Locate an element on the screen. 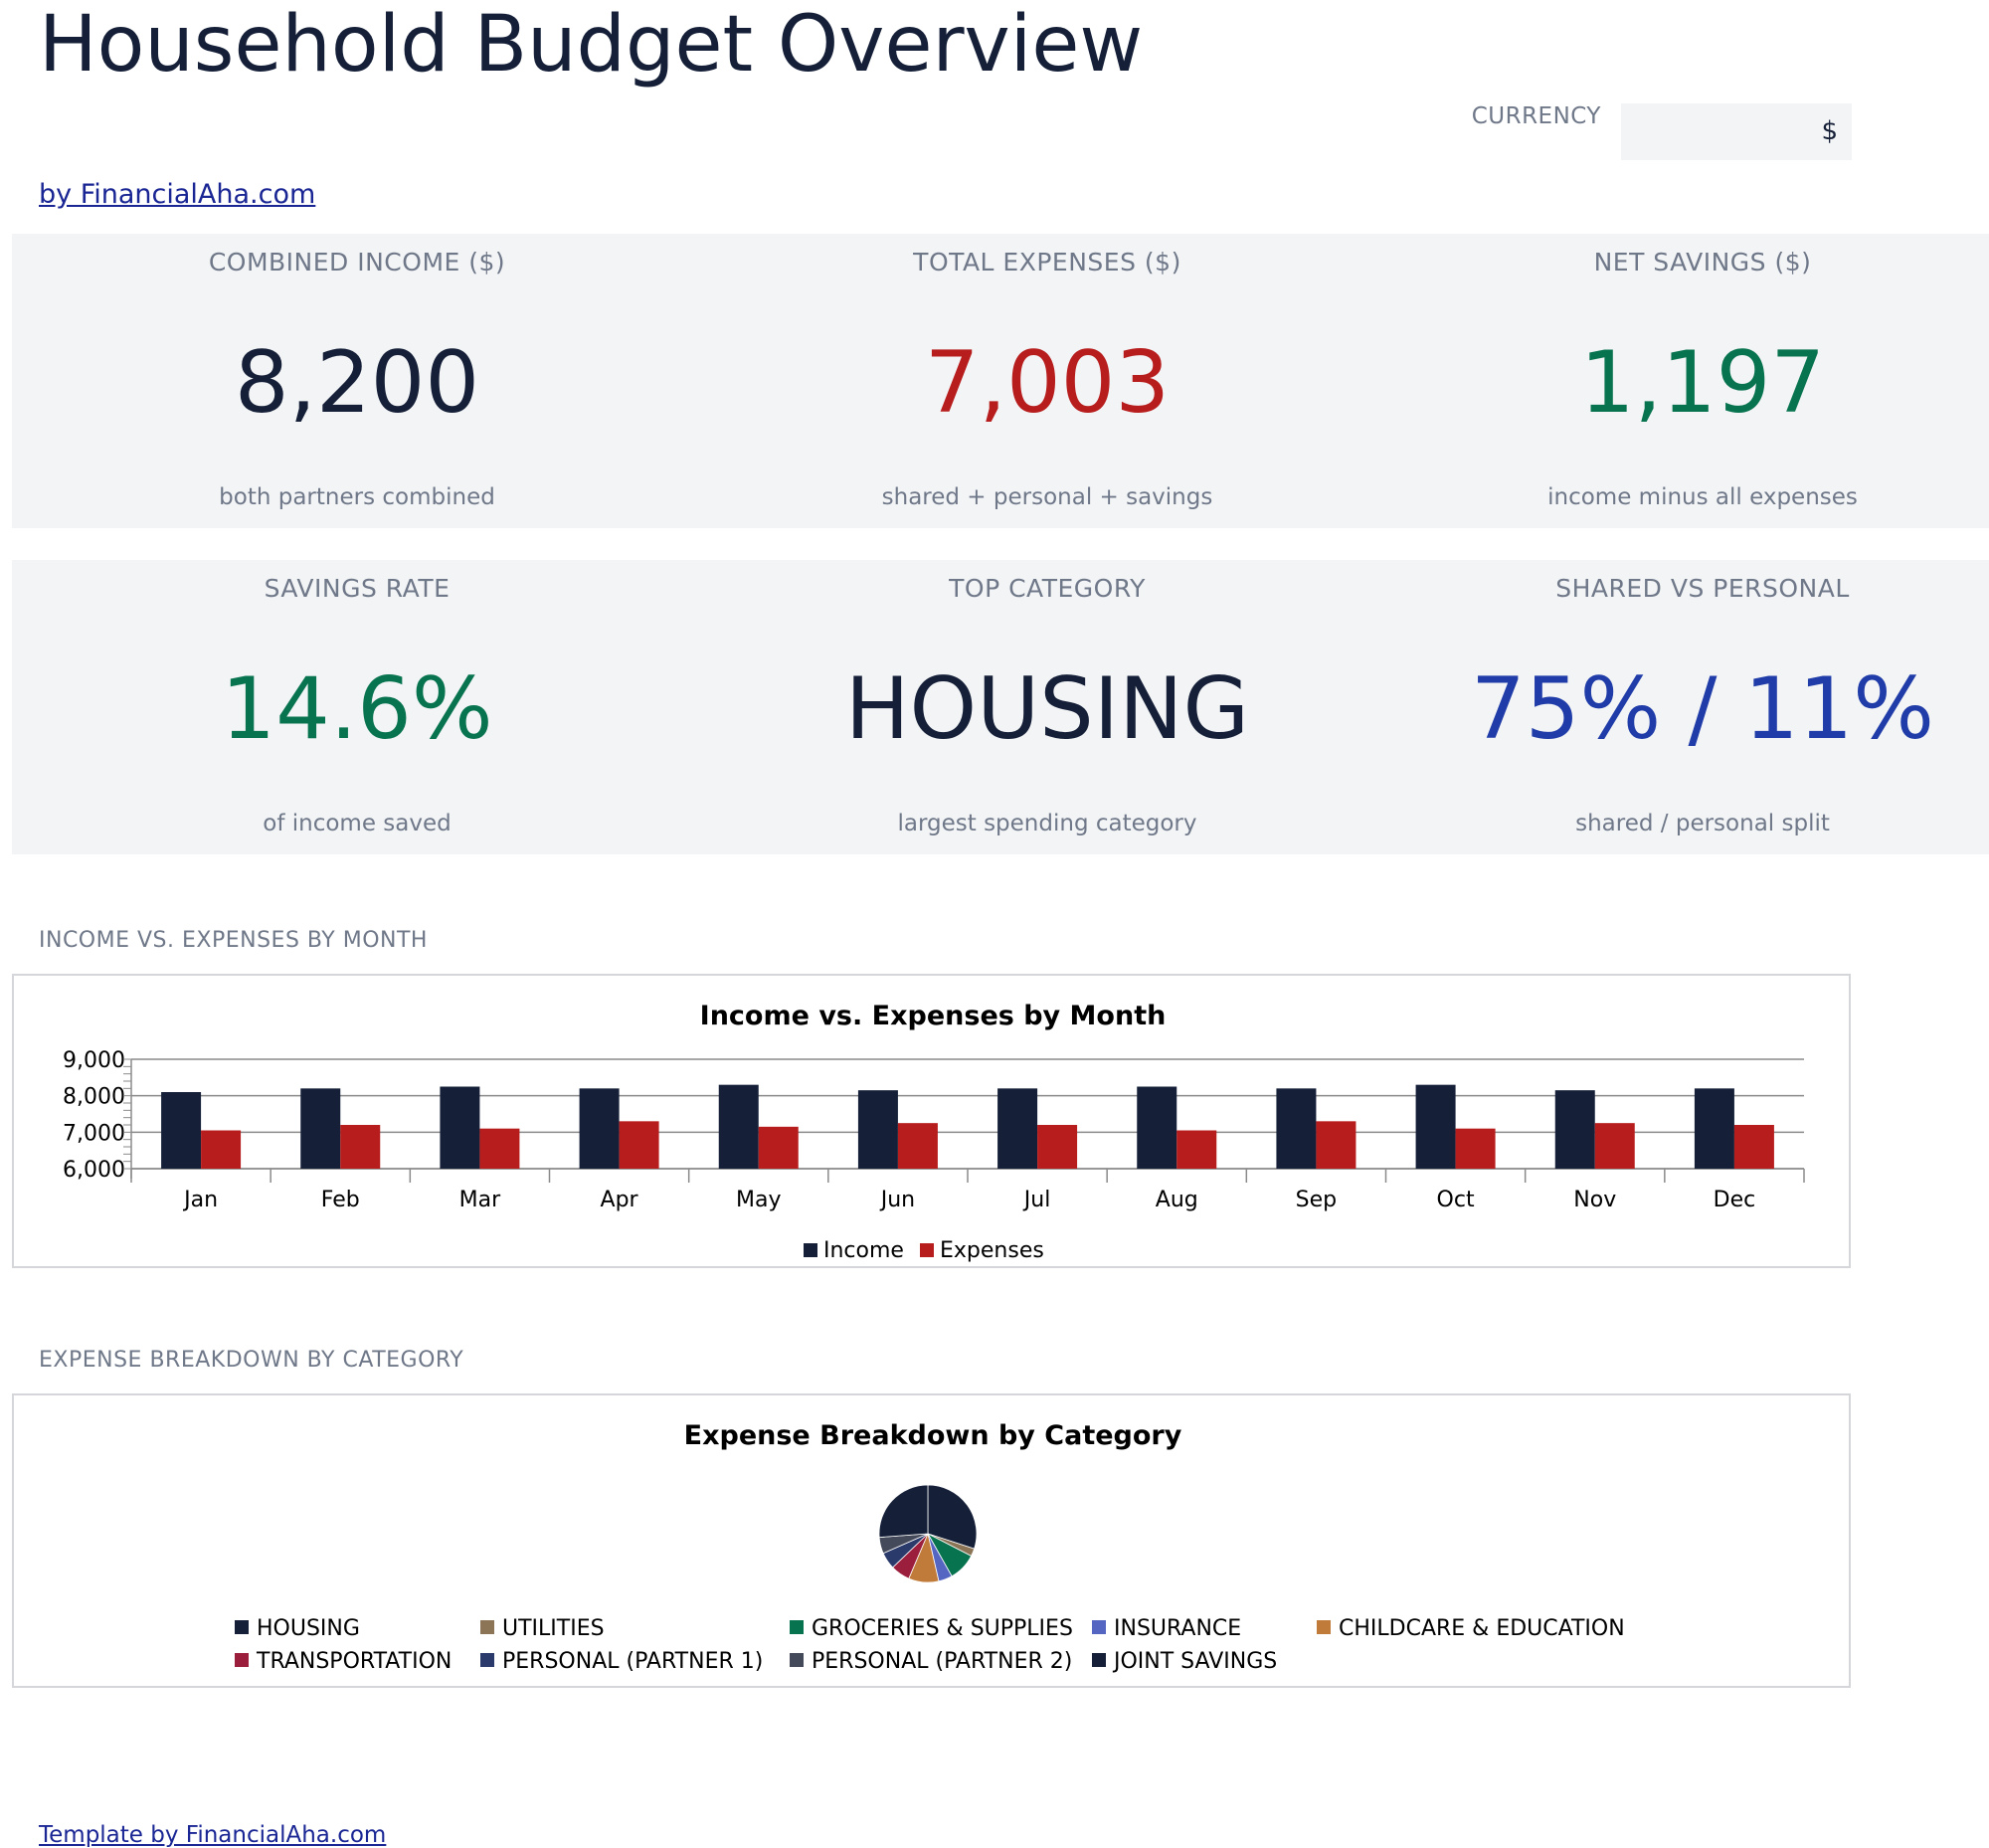  kpi-caption: income minus all expenses is located at coordinates (1702, 497).